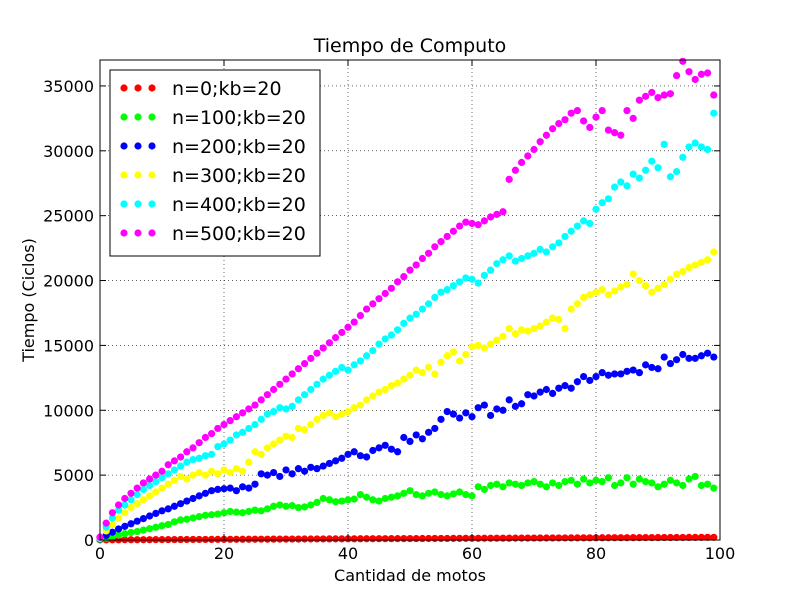  What do you see at coordinates (227, 89) in the screenshot?
I see `legend-label: n=0;kb=20` at bounding box center [227, 89].